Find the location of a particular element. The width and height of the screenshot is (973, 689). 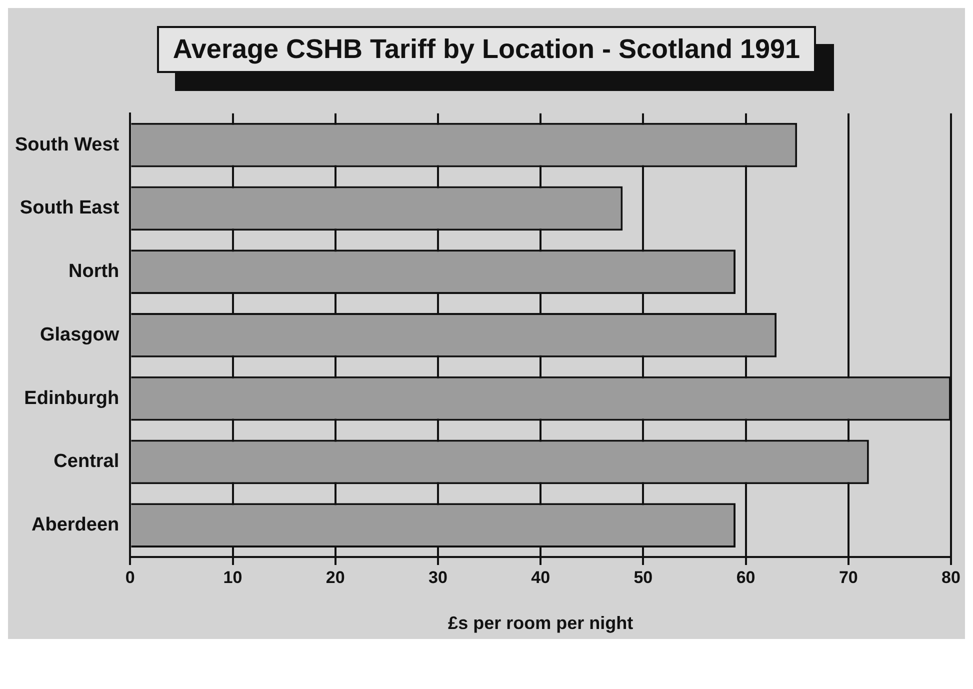

x-axis-title: £s per room per night is located at coordinates (541, 623).